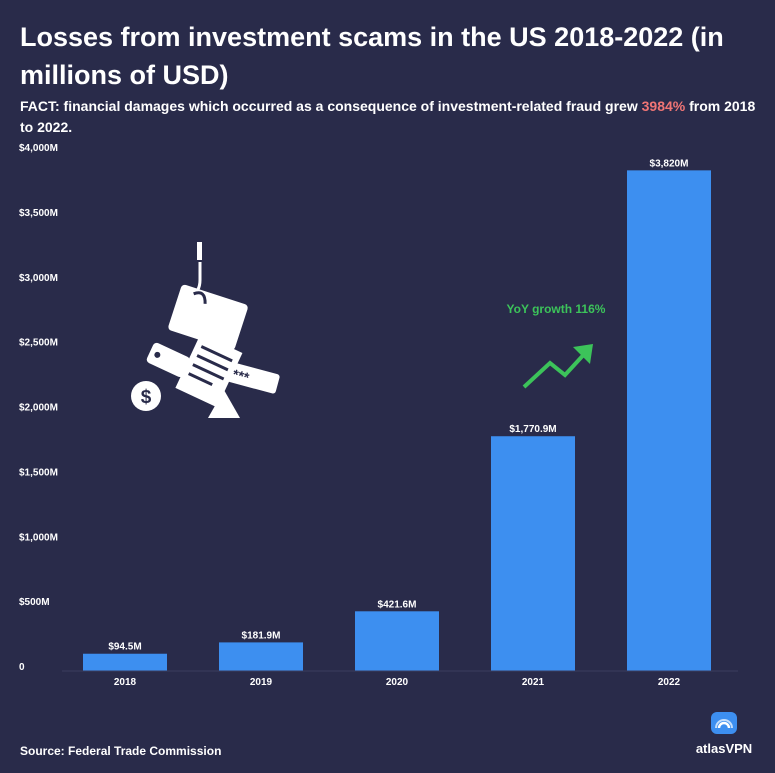 Image resolution: width=775 pixels, height=773 pixels. What do you see at coordinates (34, 602) in the screenshot?
I see `y-tick-label: $500M` at bounding box center [34, 602].